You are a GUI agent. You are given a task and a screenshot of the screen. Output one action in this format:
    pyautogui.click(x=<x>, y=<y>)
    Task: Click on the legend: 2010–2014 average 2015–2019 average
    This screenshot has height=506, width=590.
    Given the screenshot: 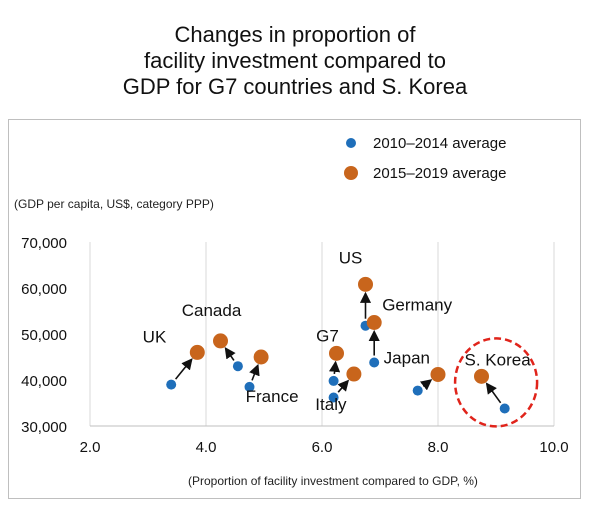 What is the action you would take?
    pyautogui.click(x=424, y=158)
    